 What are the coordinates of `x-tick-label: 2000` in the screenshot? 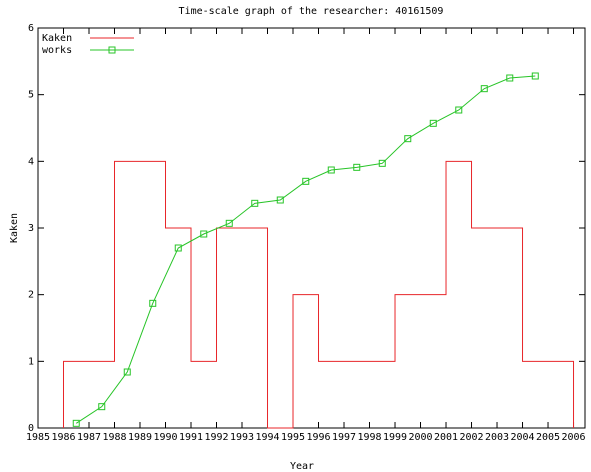 It's located at (420, 437).